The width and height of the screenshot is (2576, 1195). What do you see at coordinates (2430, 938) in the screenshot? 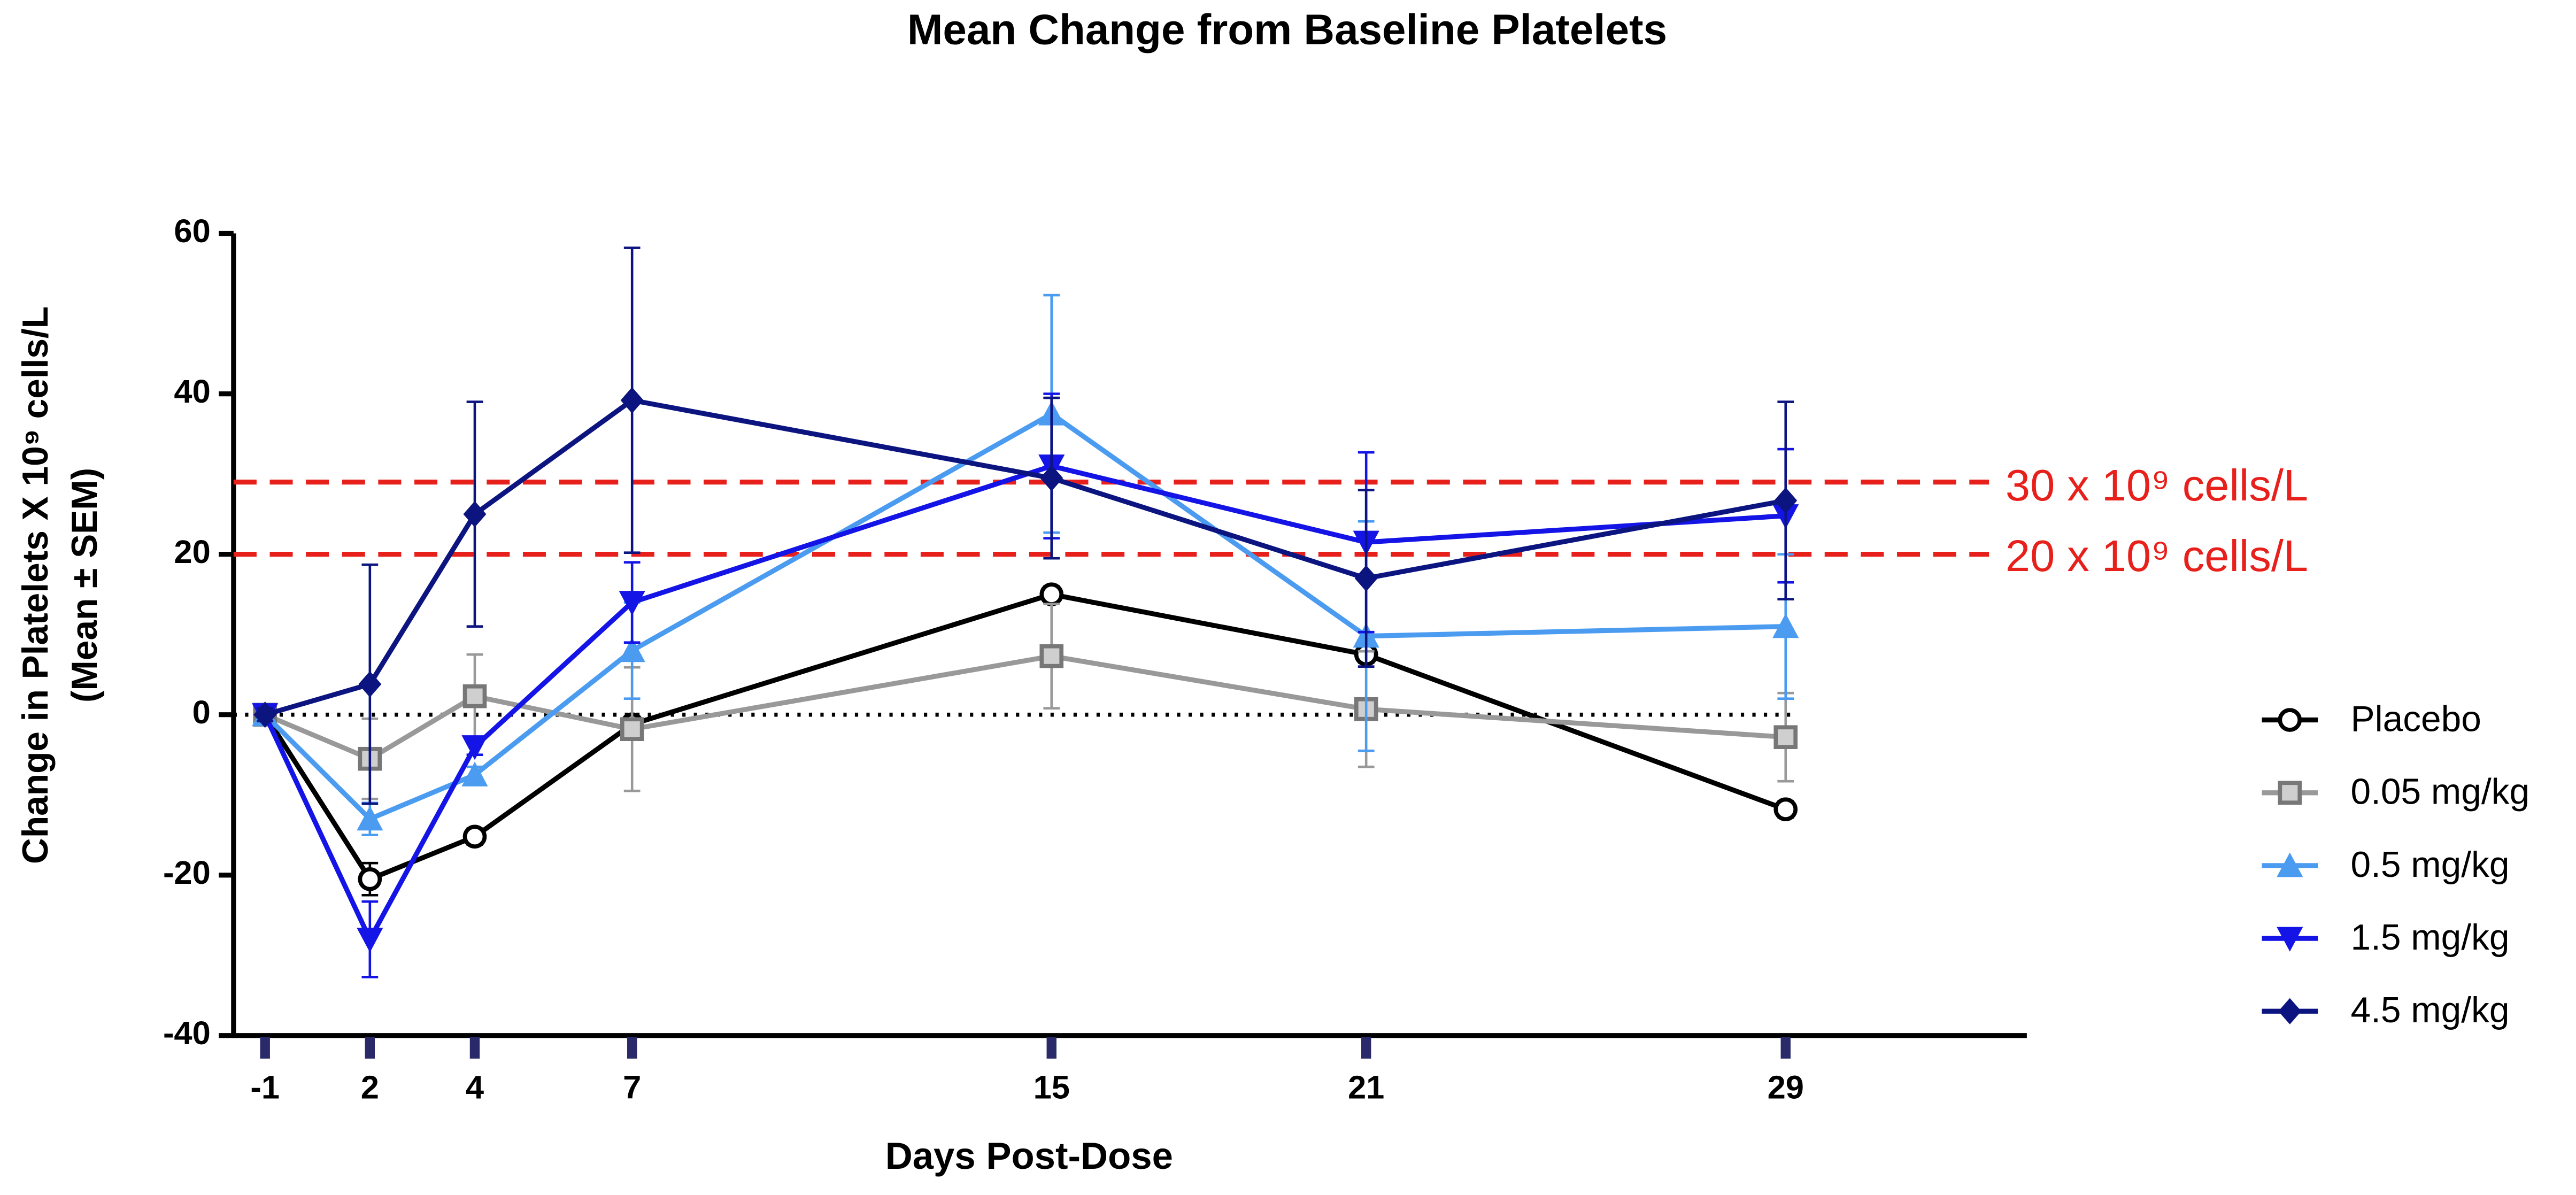
I see `legend-label: 1.5 mg/kg` at bounding box center [2430, 938].